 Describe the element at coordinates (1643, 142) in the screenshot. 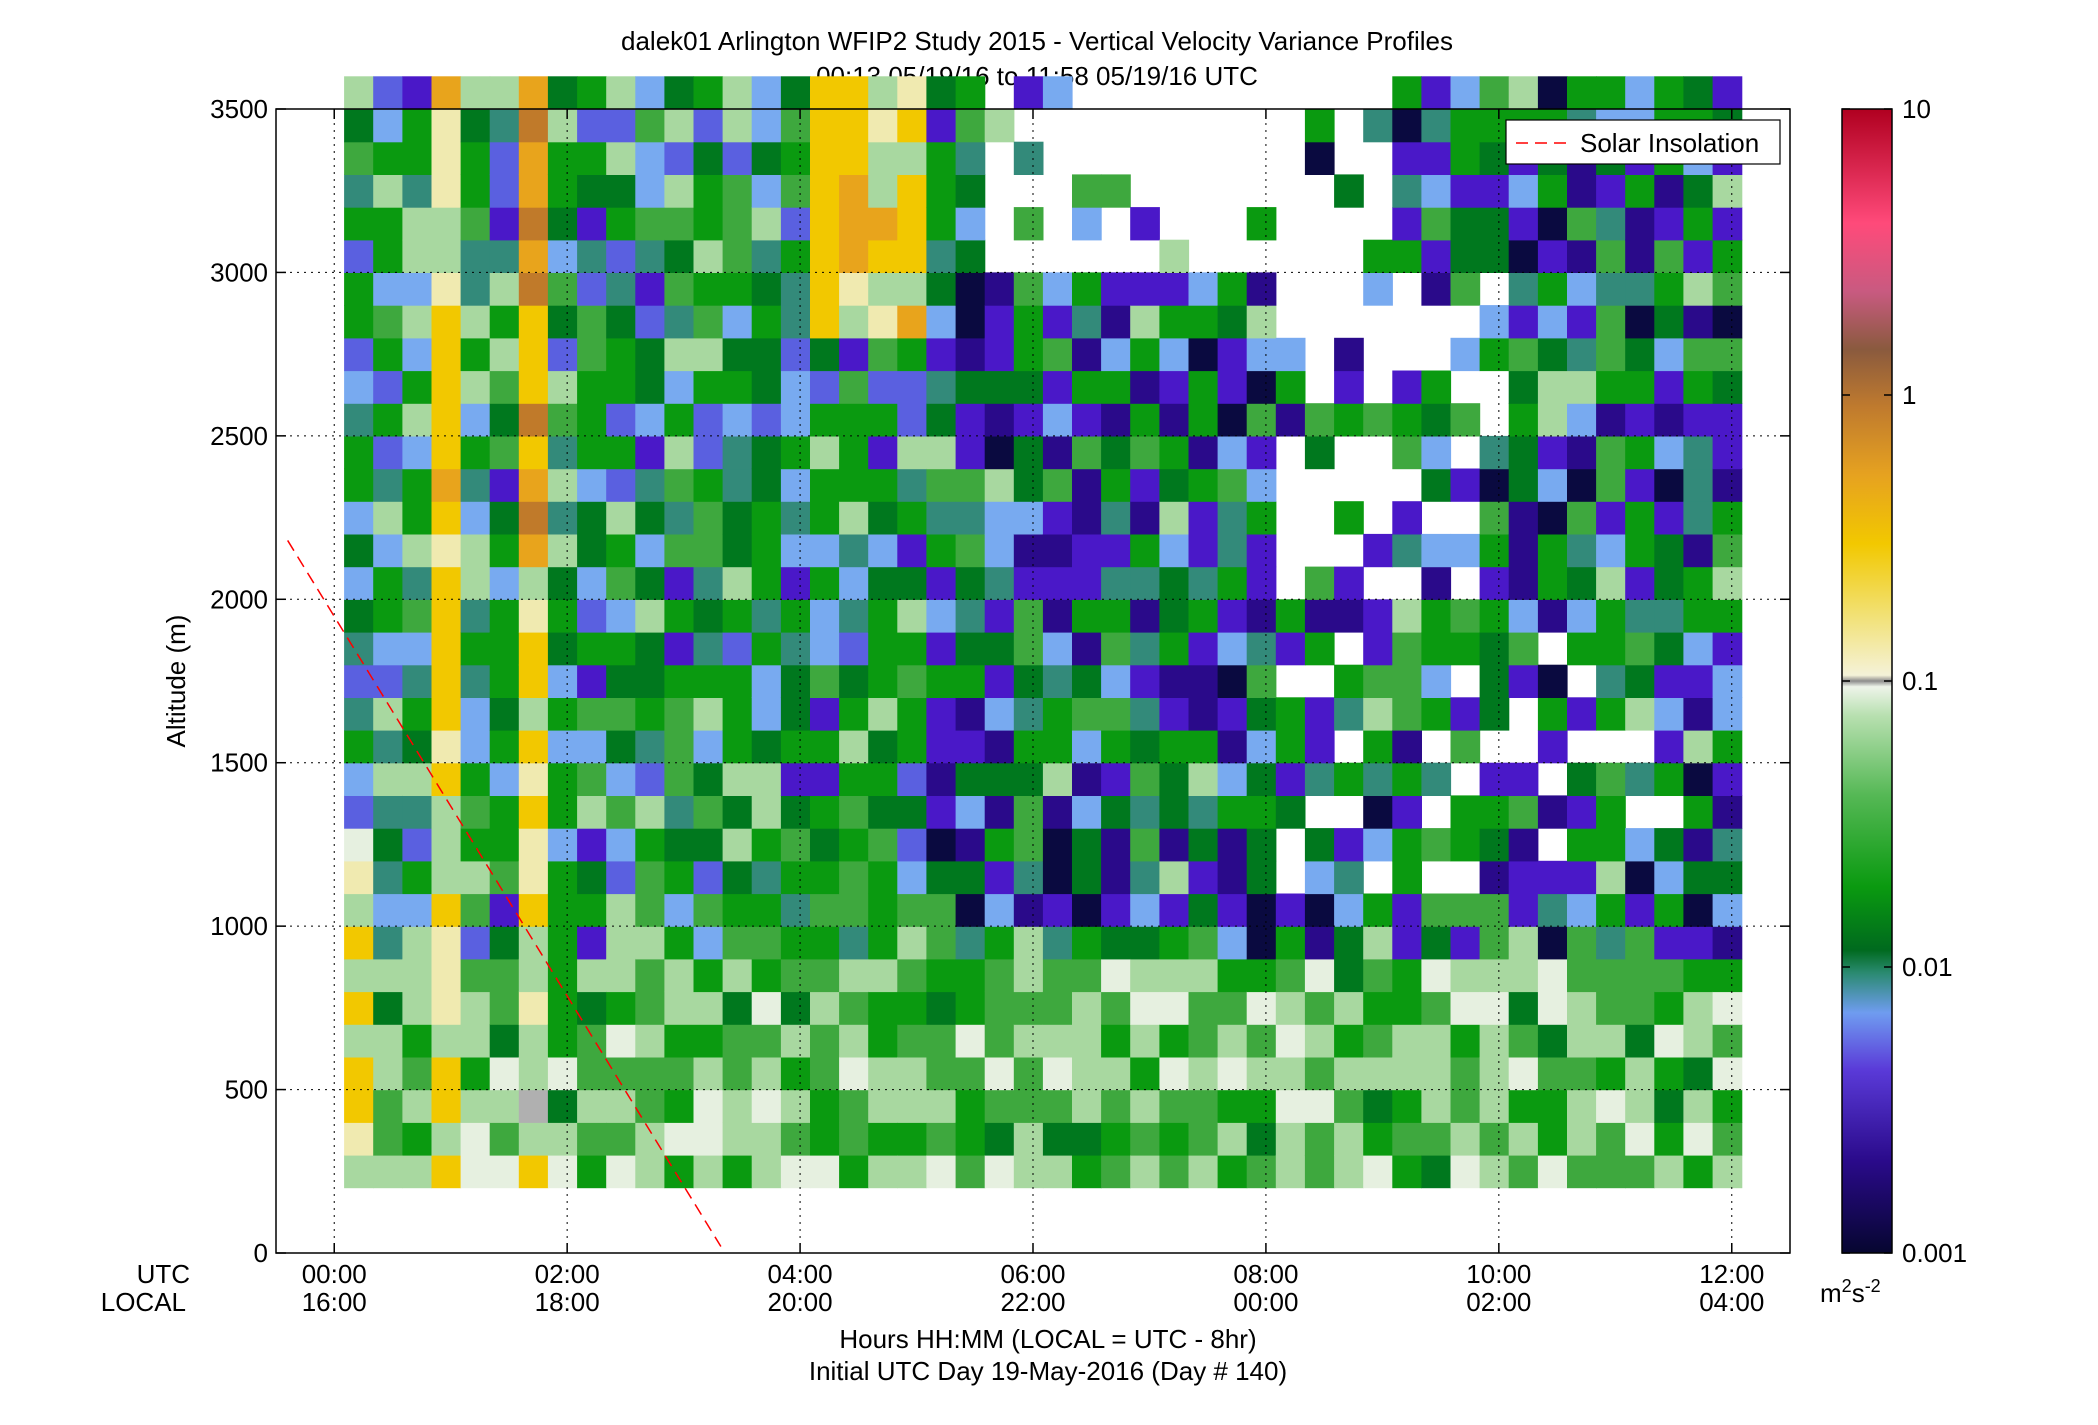

I see `legend: Solar Insolation` at that location.